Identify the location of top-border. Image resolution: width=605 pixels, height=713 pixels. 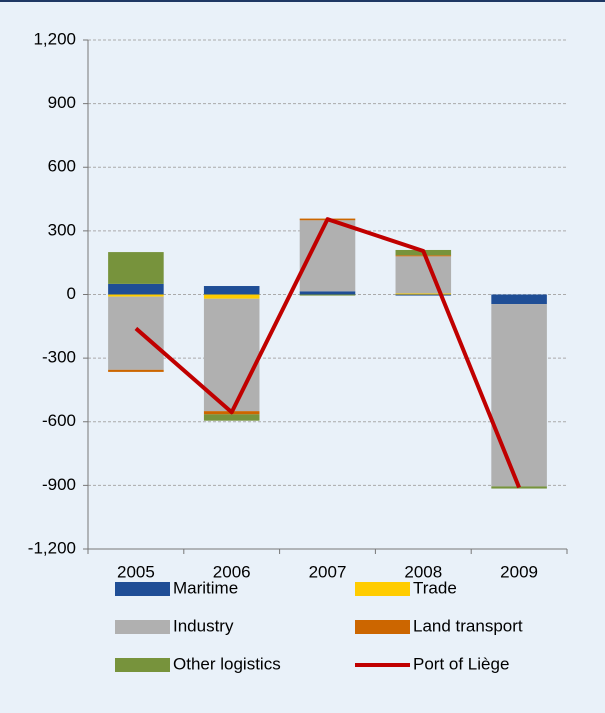
(302, 1).